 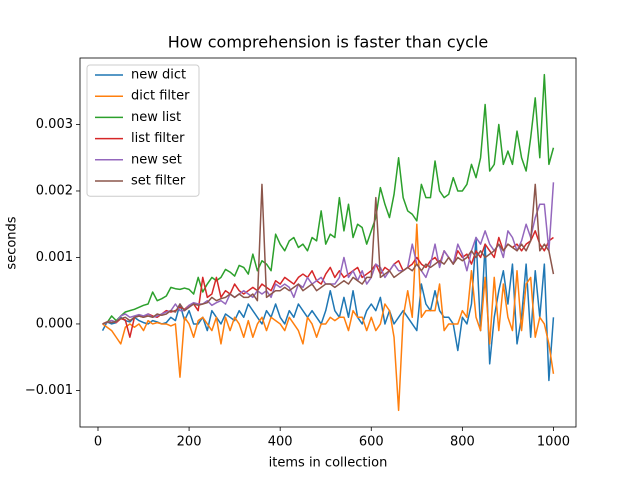 What do you see at coordinates (160, 96) in the screenshot?
I see `legend-label: dict filter` at bounding box center [160, 96].